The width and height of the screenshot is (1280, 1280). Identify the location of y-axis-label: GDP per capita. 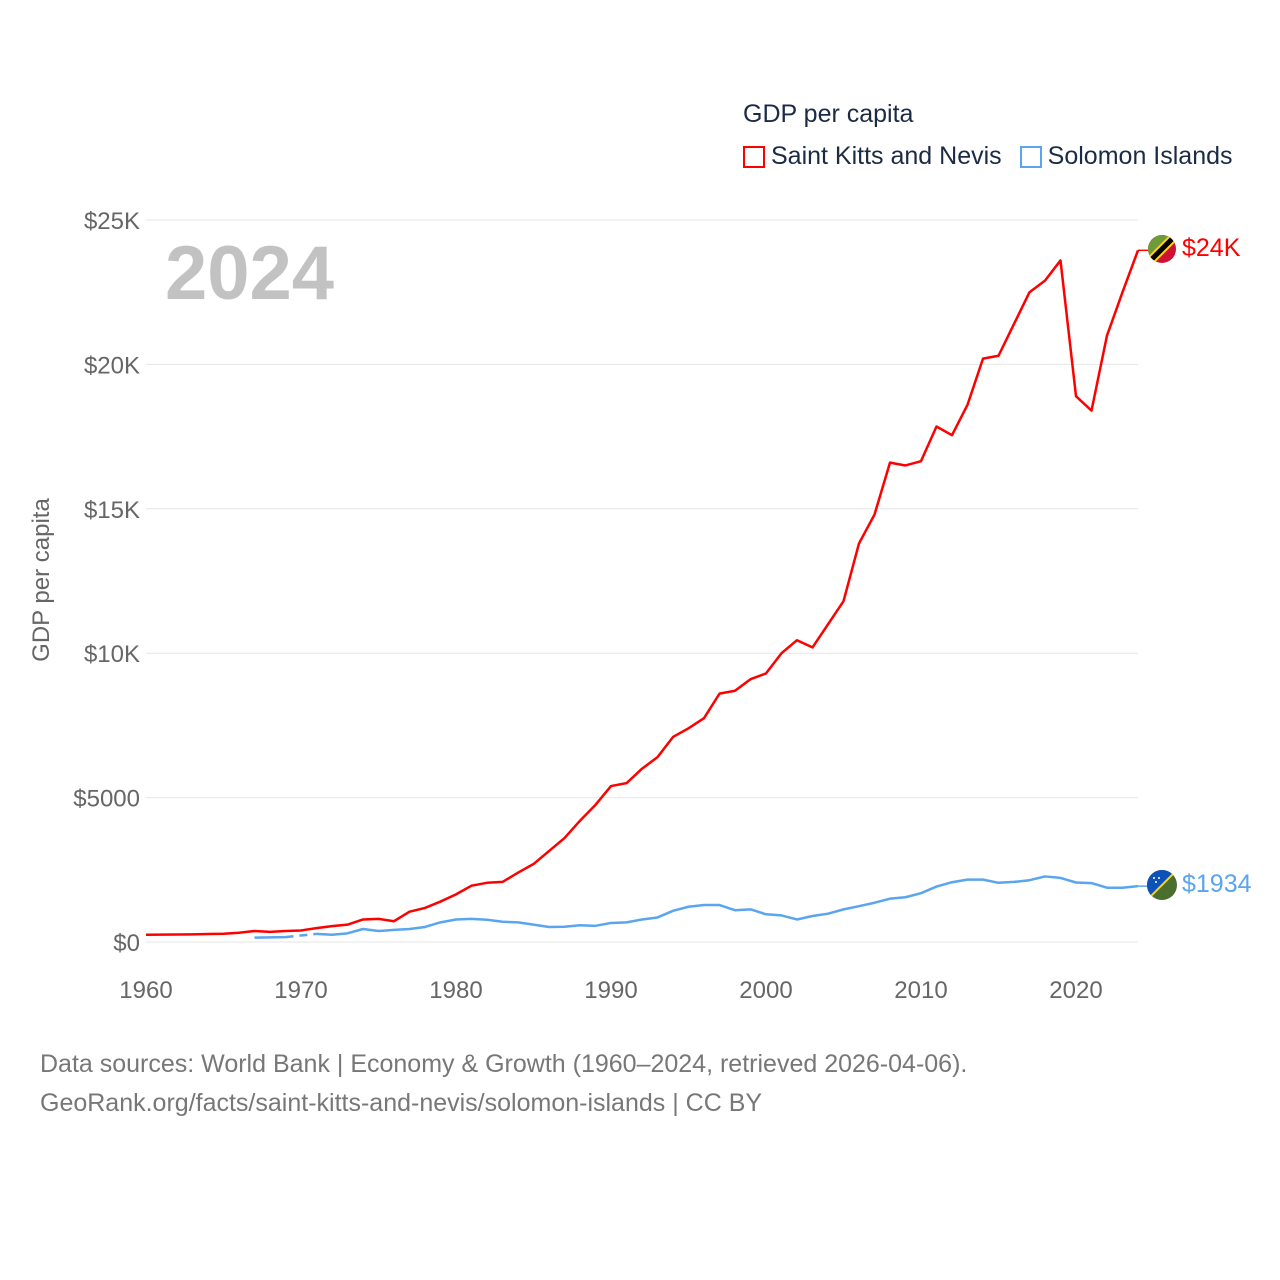
(41, 580).